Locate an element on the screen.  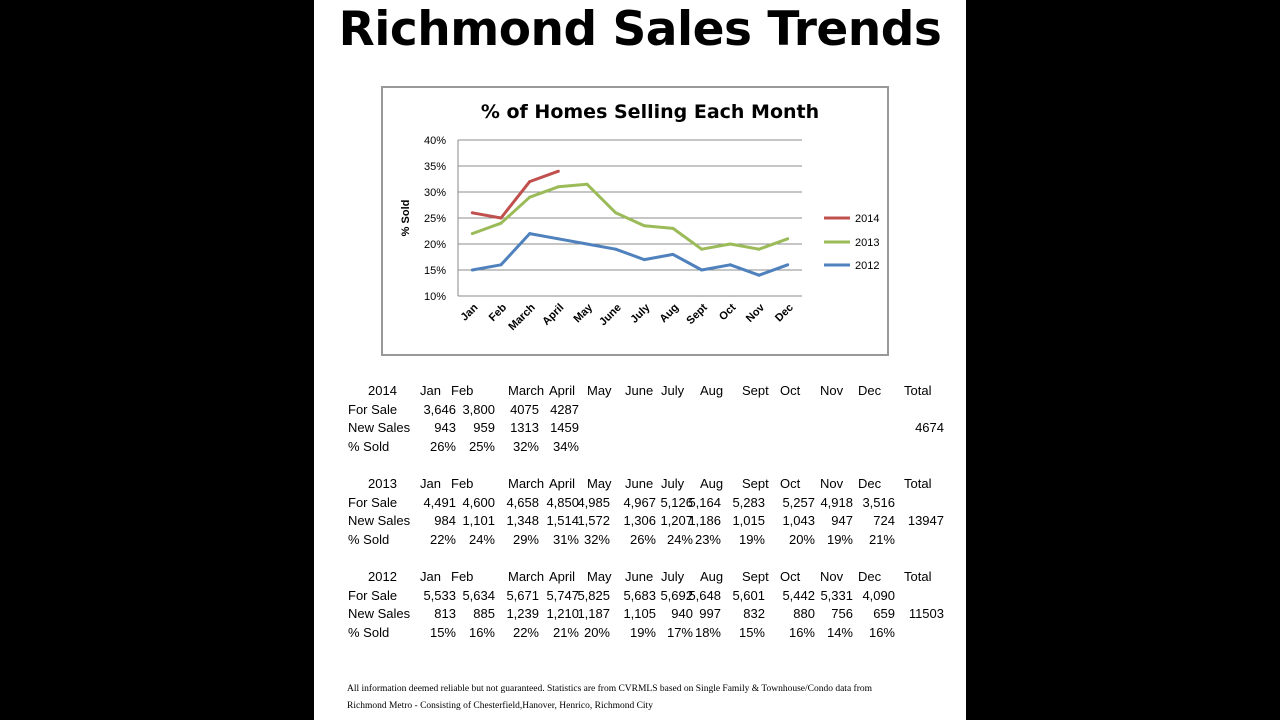
y-tick-label: 40% is located at coordinates (435, 141).